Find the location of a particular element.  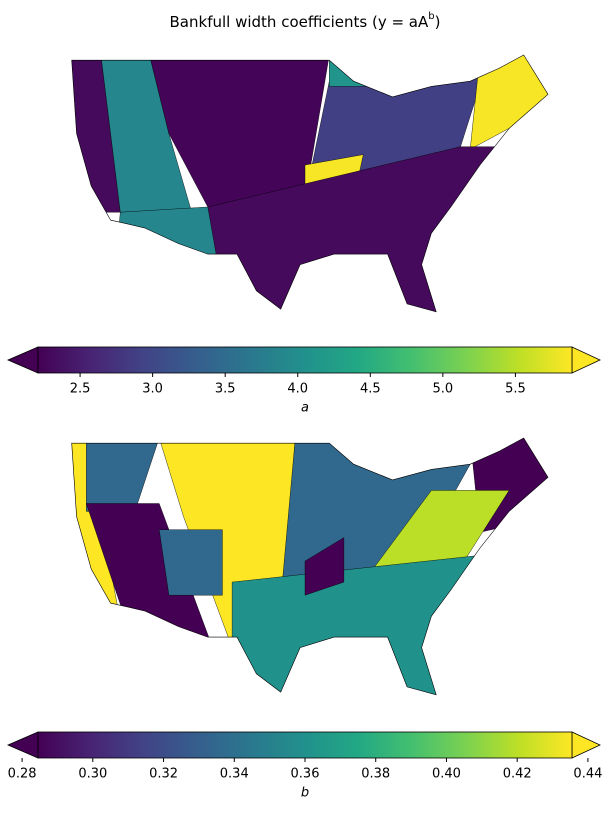

tick-label: 4.0 is located at coordinates (297, 389).